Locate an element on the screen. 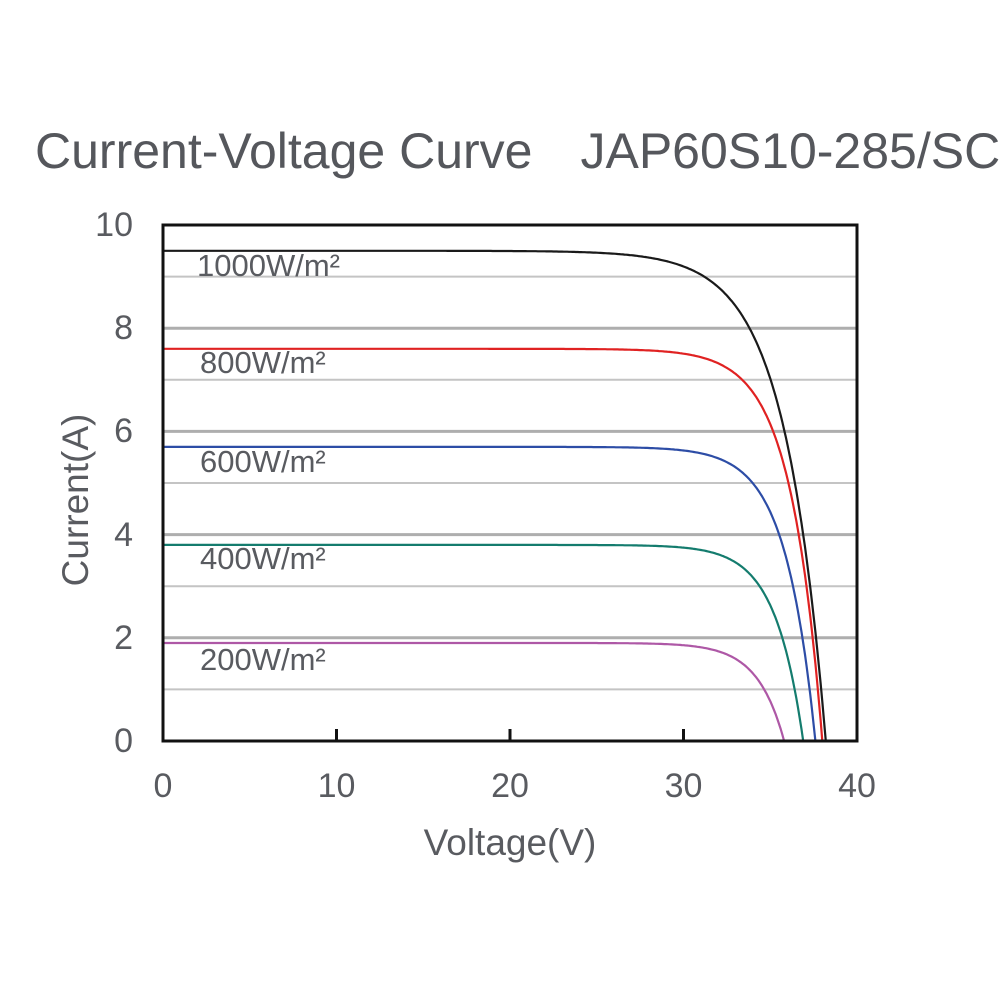 Image resolution: width=1000 pixels, height=1000 pixels. curve-label: 400W/m² is located at coordinates (263, 558).